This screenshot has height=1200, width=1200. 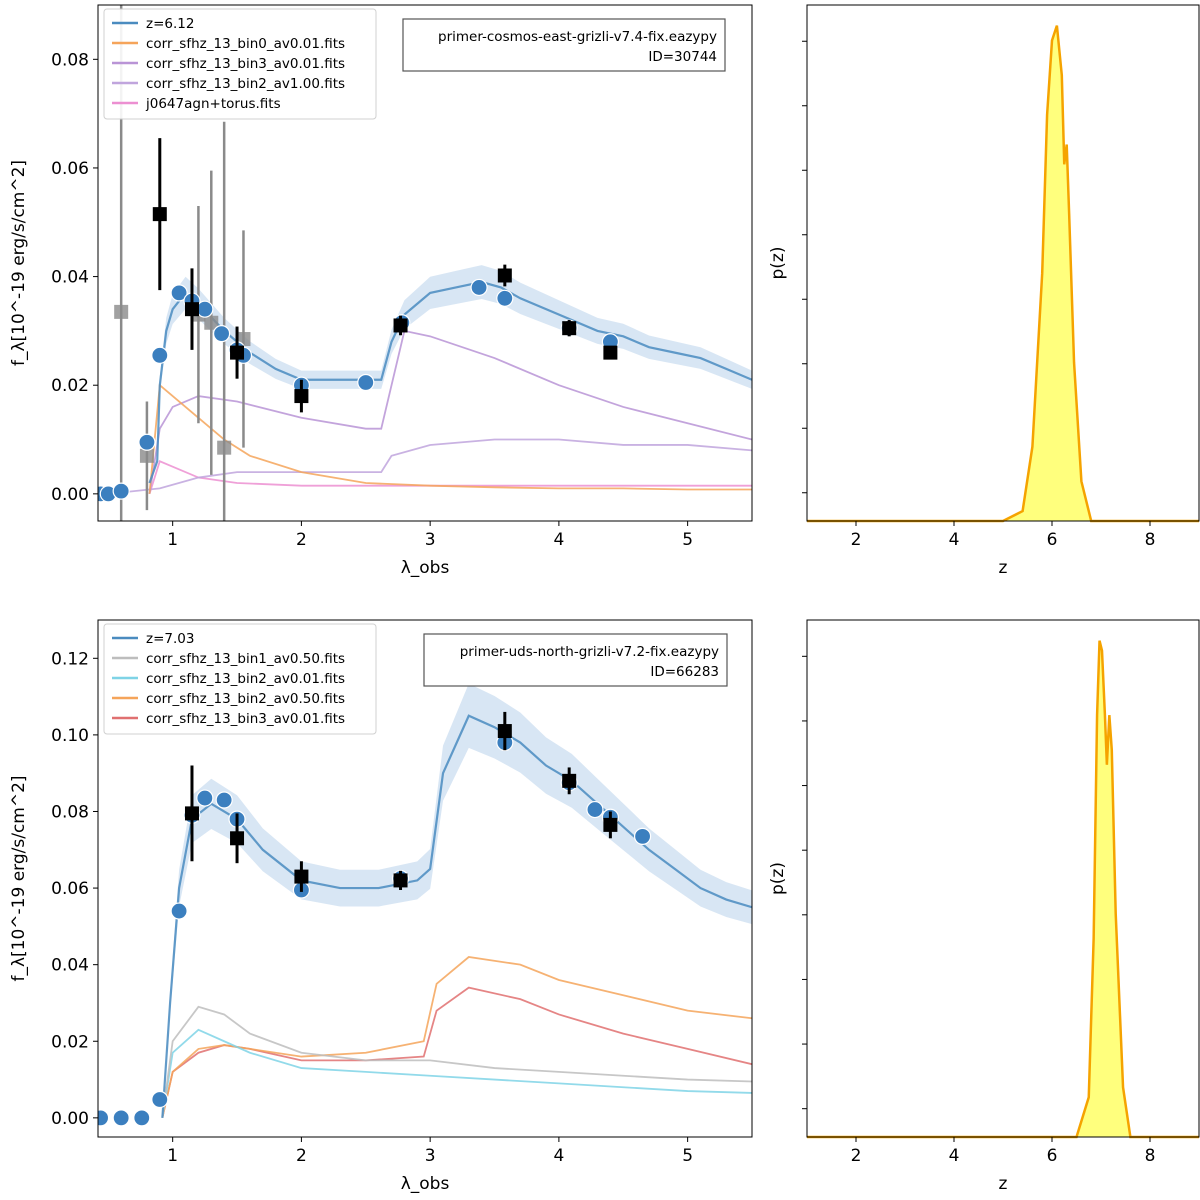 What do you see at coordinates (778, 263) in the screenshot?
I see `y-axis-label: p(z)` at bounding box center [778, 263].